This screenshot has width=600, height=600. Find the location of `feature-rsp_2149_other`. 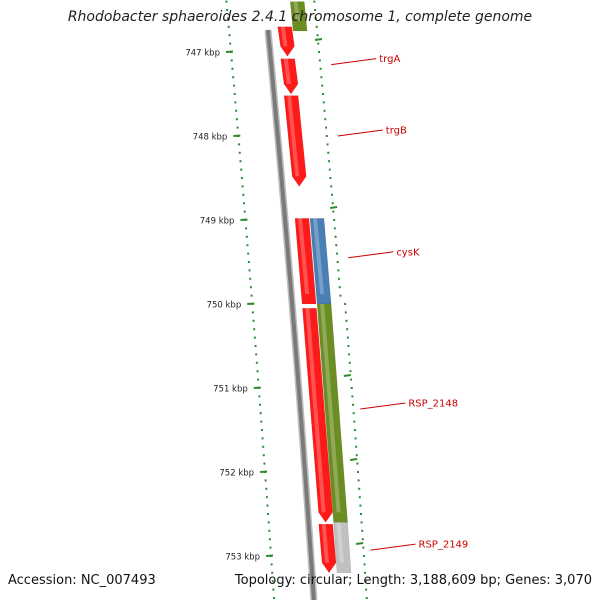

feature-rsp_2149_other is located at coordinates (342, 548).